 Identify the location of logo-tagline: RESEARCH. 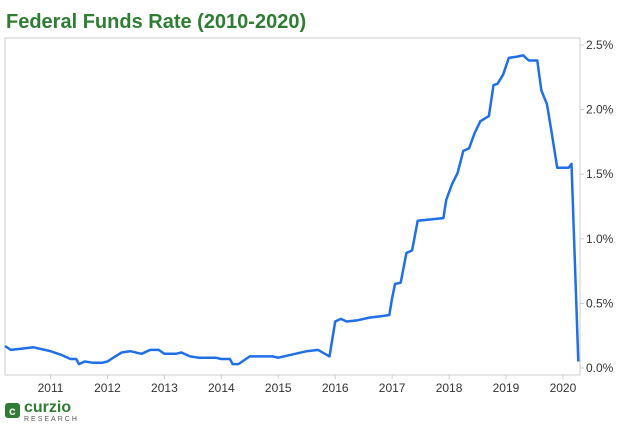
(51, 419).